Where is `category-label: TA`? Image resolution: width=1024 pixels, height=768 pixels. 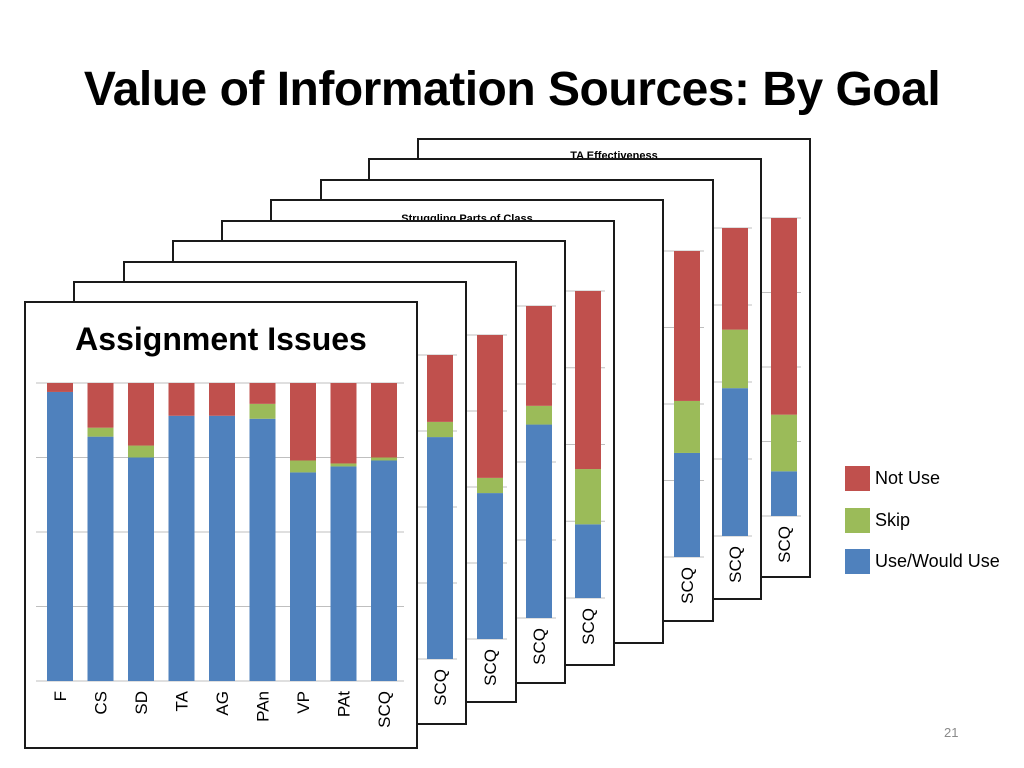
category-label: TA is located at coordinates (182, 700).